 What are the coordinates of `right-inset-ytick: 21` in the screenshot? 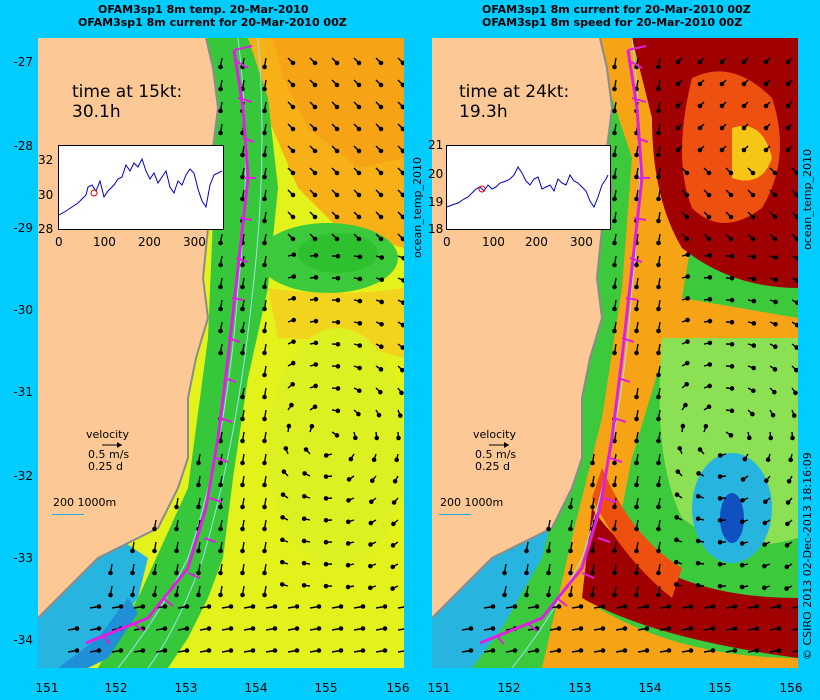 It's located at (436, 145).